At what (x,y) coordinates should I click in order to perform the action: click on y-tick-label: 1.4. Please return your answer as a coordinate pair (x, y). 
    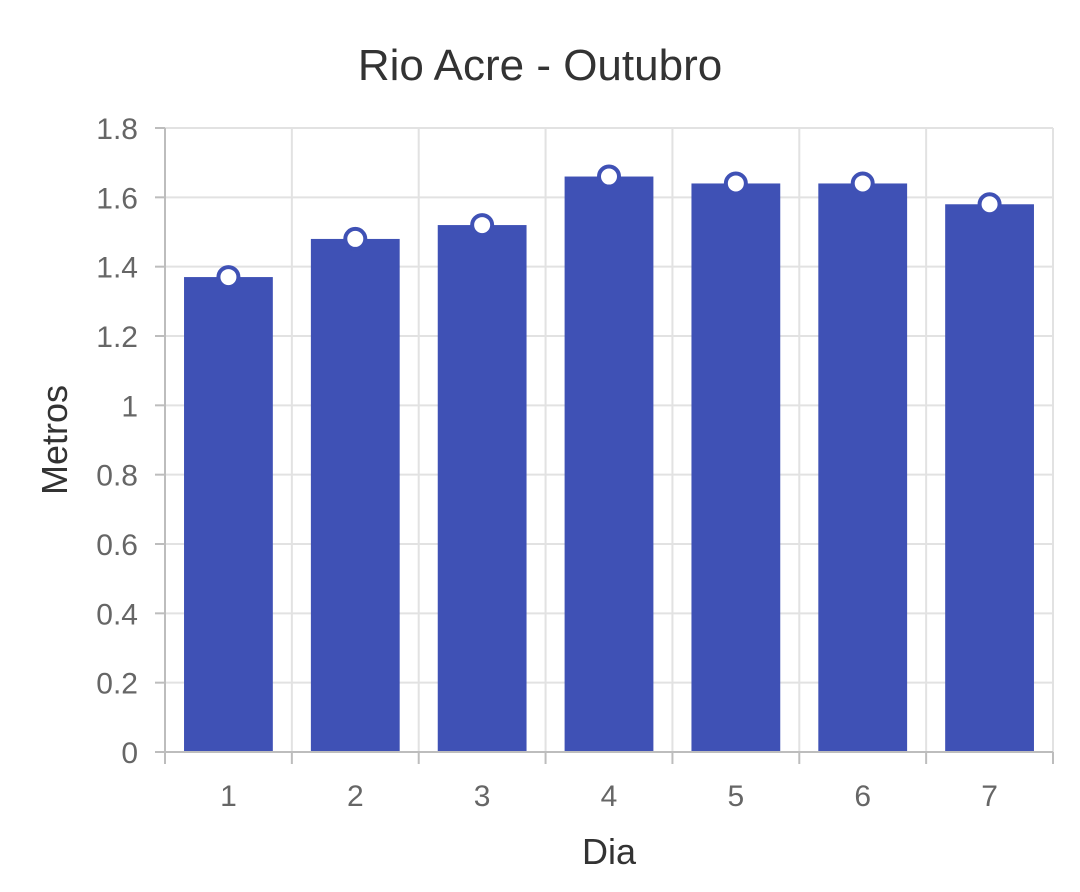
    Looking at the image, I should click on (117, 268).